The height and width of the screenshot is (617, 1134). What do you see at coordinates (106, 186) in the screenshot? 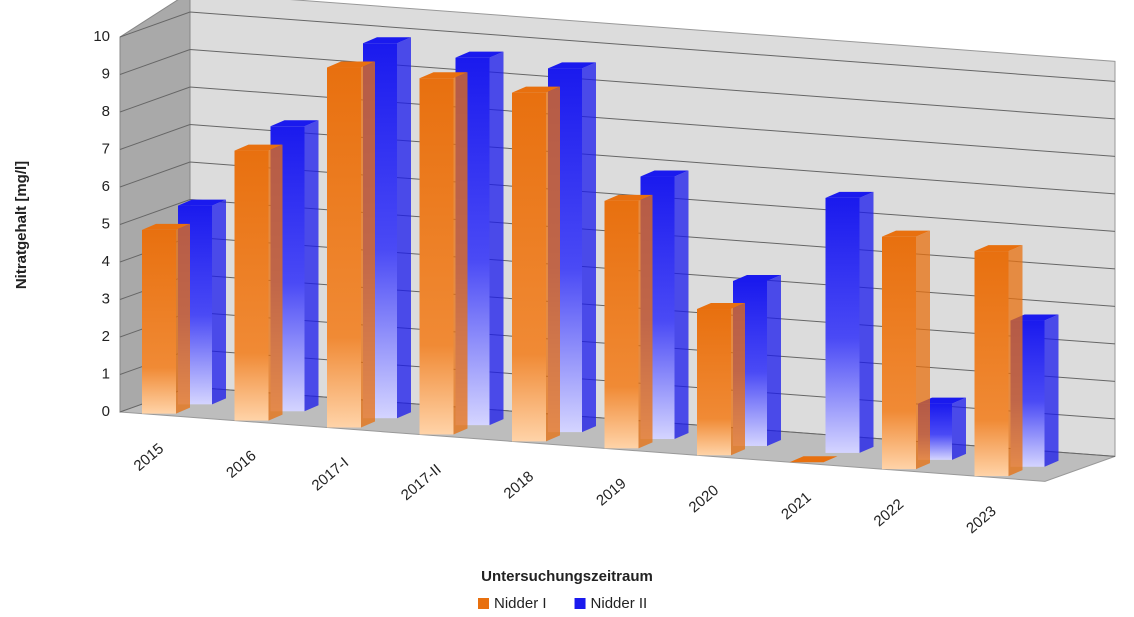
I see `y-tick-label: 6` at bounding box center [106, 186].